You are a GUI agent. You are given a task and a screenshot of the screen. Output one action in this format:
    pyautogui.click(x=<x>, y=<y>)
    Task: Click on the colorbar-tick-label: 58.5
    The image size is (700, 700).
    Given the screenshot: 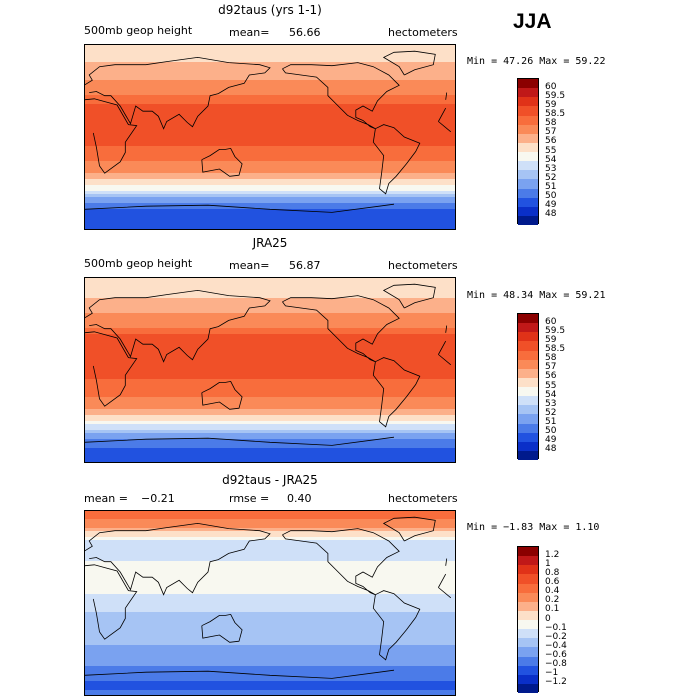 What is the action you would take?
    pyautogui.click(x=555, y=114)
    